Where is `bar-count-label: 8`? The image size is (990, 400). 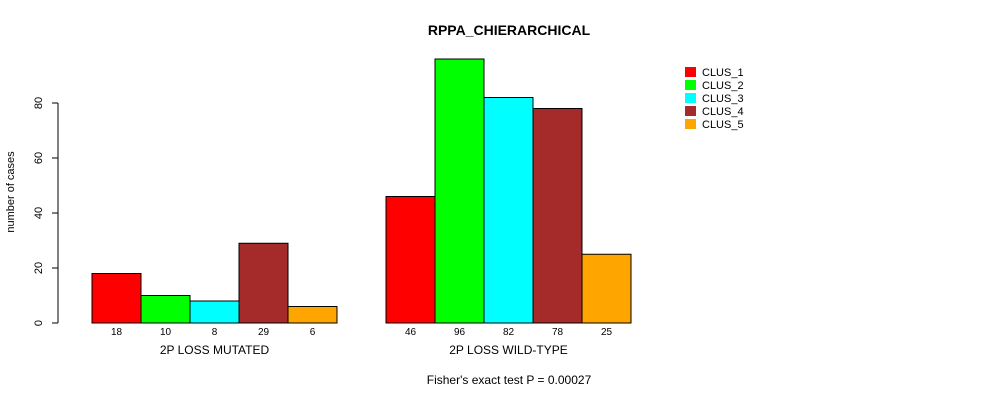
bar-count-label: 8 is located at coordinates (215, 332).